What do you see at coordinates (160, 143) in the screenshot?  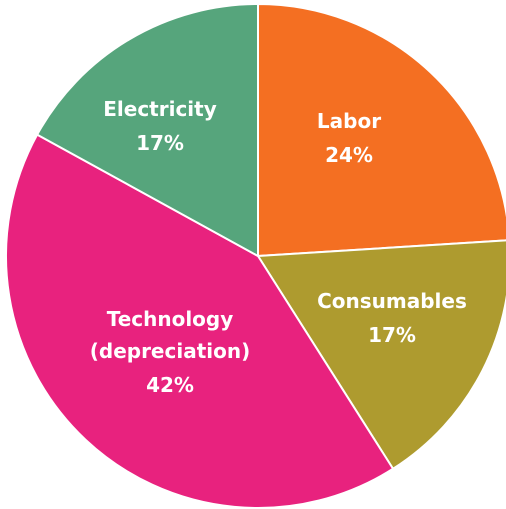 I see `slice-electricity-value: 17%` at bounding box center [160, 143].